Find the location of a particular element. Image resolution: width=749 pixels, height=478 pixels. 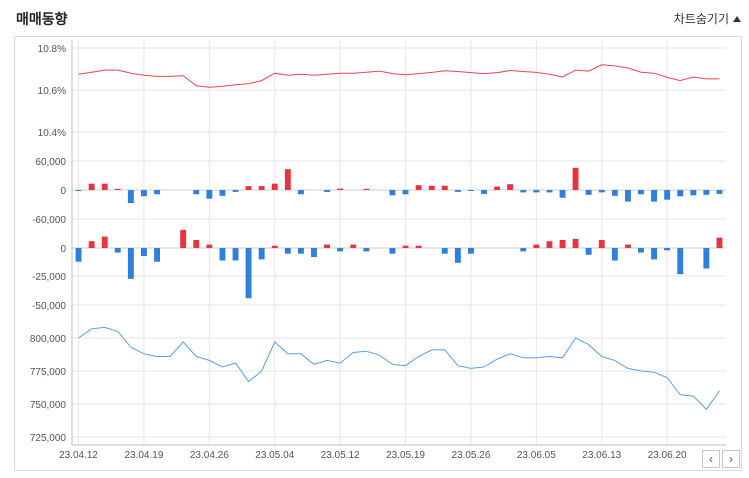

x-tick-label: 23.06.05 is located at coordinates (536, 455).